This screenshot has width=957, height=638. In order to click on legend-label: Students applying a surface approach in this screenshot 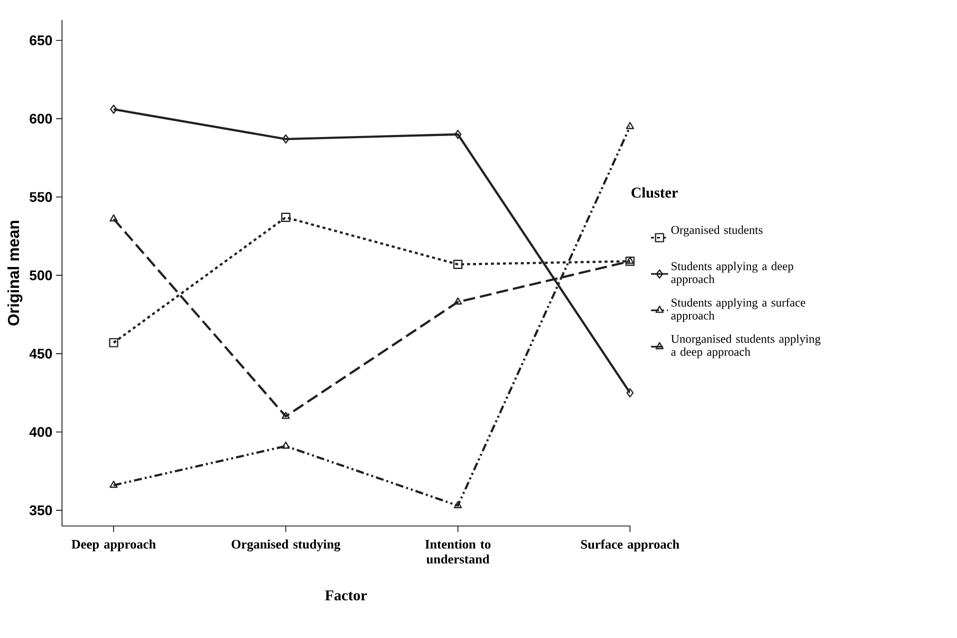, I will do `click(738, 310)`.